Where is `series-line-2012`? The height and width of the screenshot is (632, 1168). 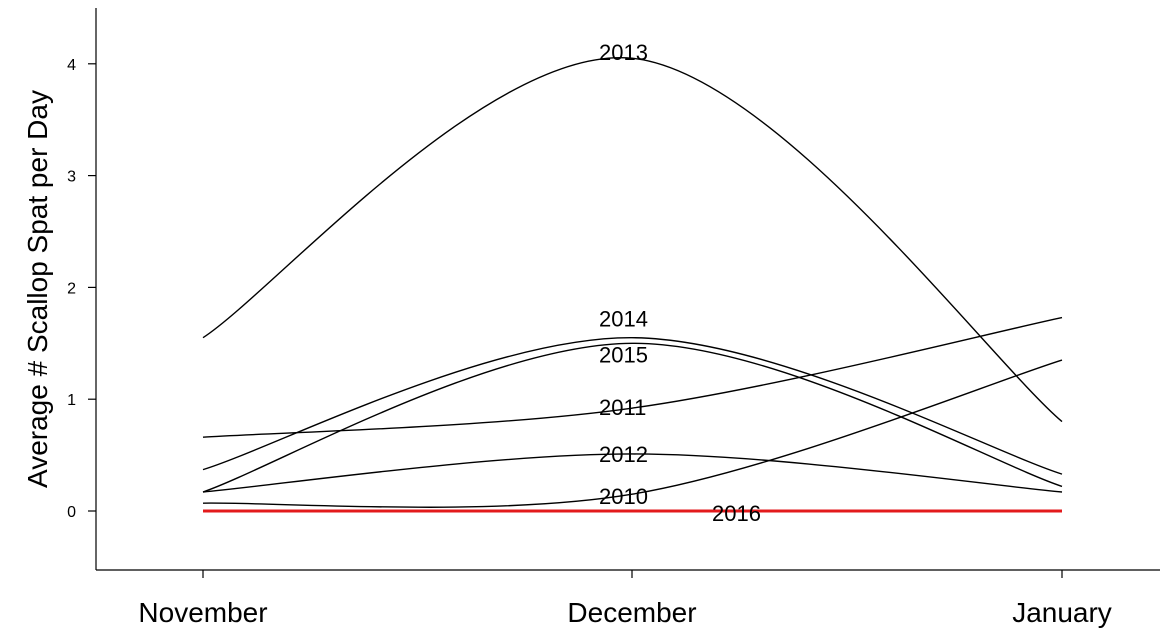 series-line-2012 is located at coordinates (632, 473).